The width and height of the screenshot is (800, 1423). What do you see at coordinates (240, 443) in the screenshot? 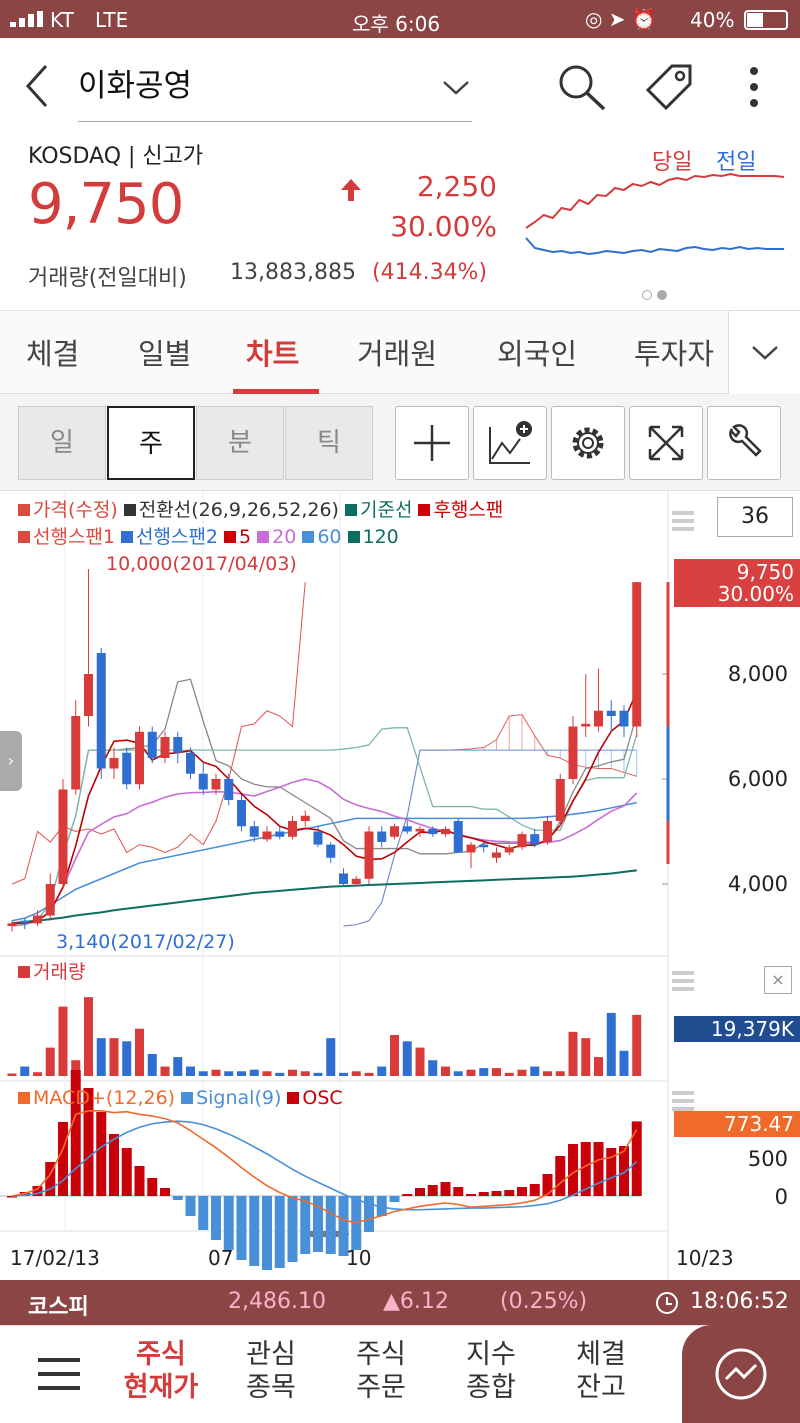
I see `period-minute: 분` at bounding box center [240, 443].